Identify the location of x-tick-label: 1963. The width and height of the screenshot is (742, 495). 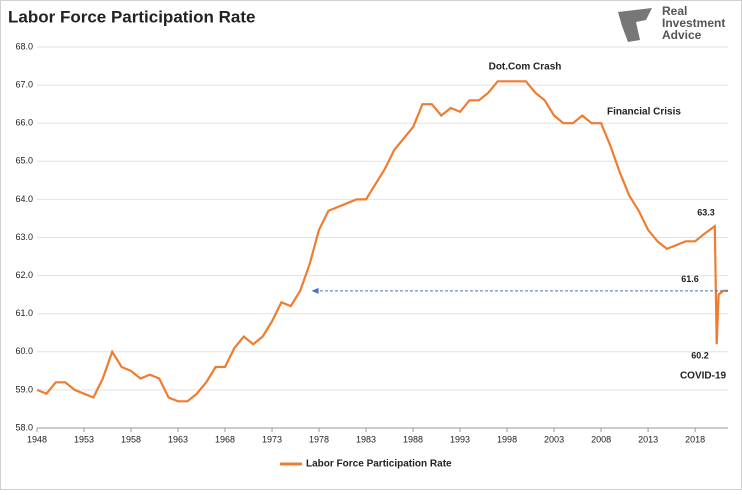
(178, 439).